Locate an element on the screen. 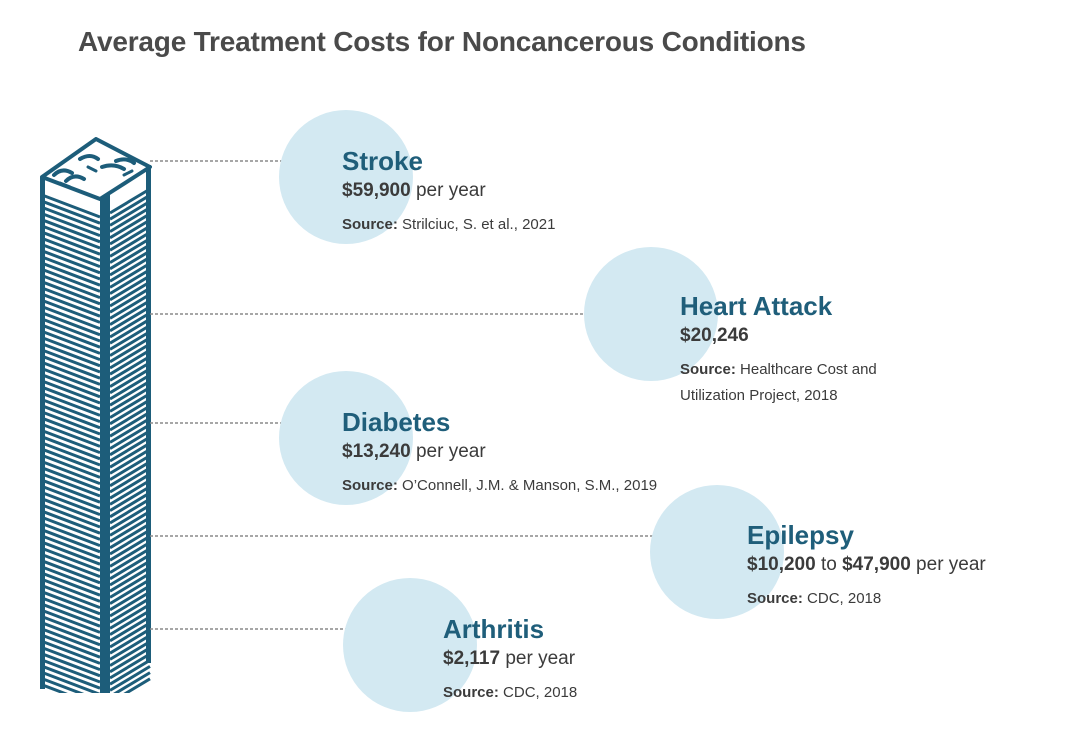  source-text: Healthcare Cost and is located at coordinates (806, 369).